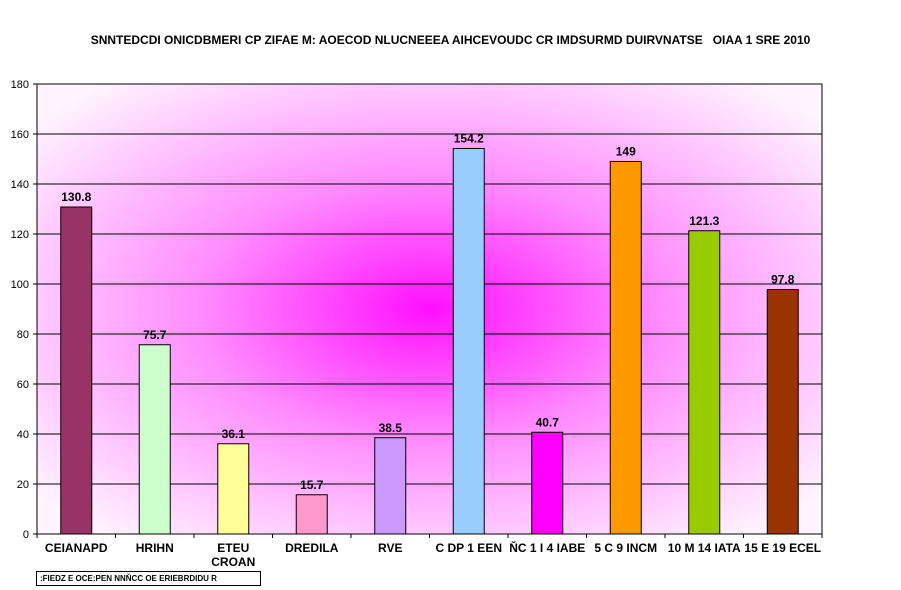 The width and height of the screenshot is (901, 590). Describe the element at coordinates (548, 422) in the screenshot. I see `data-label: 40.7` at that location.